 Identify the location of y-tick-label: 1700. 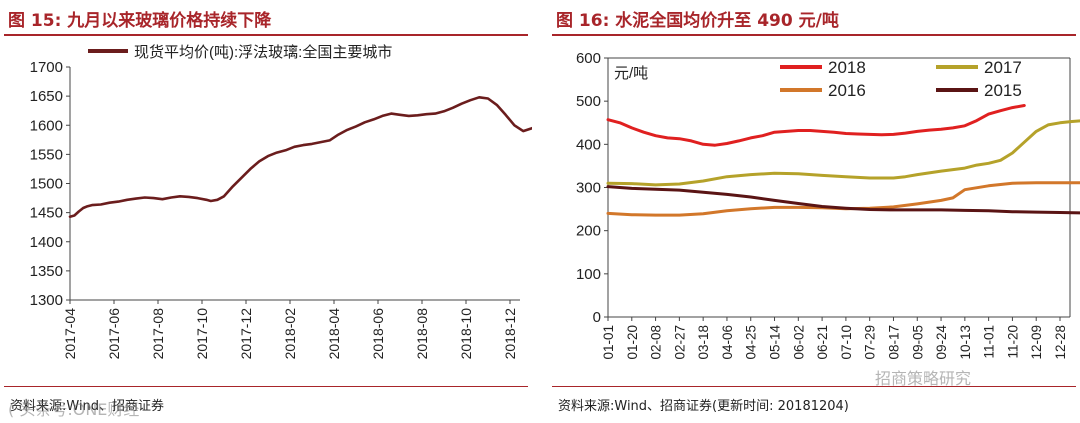
(46, 67).